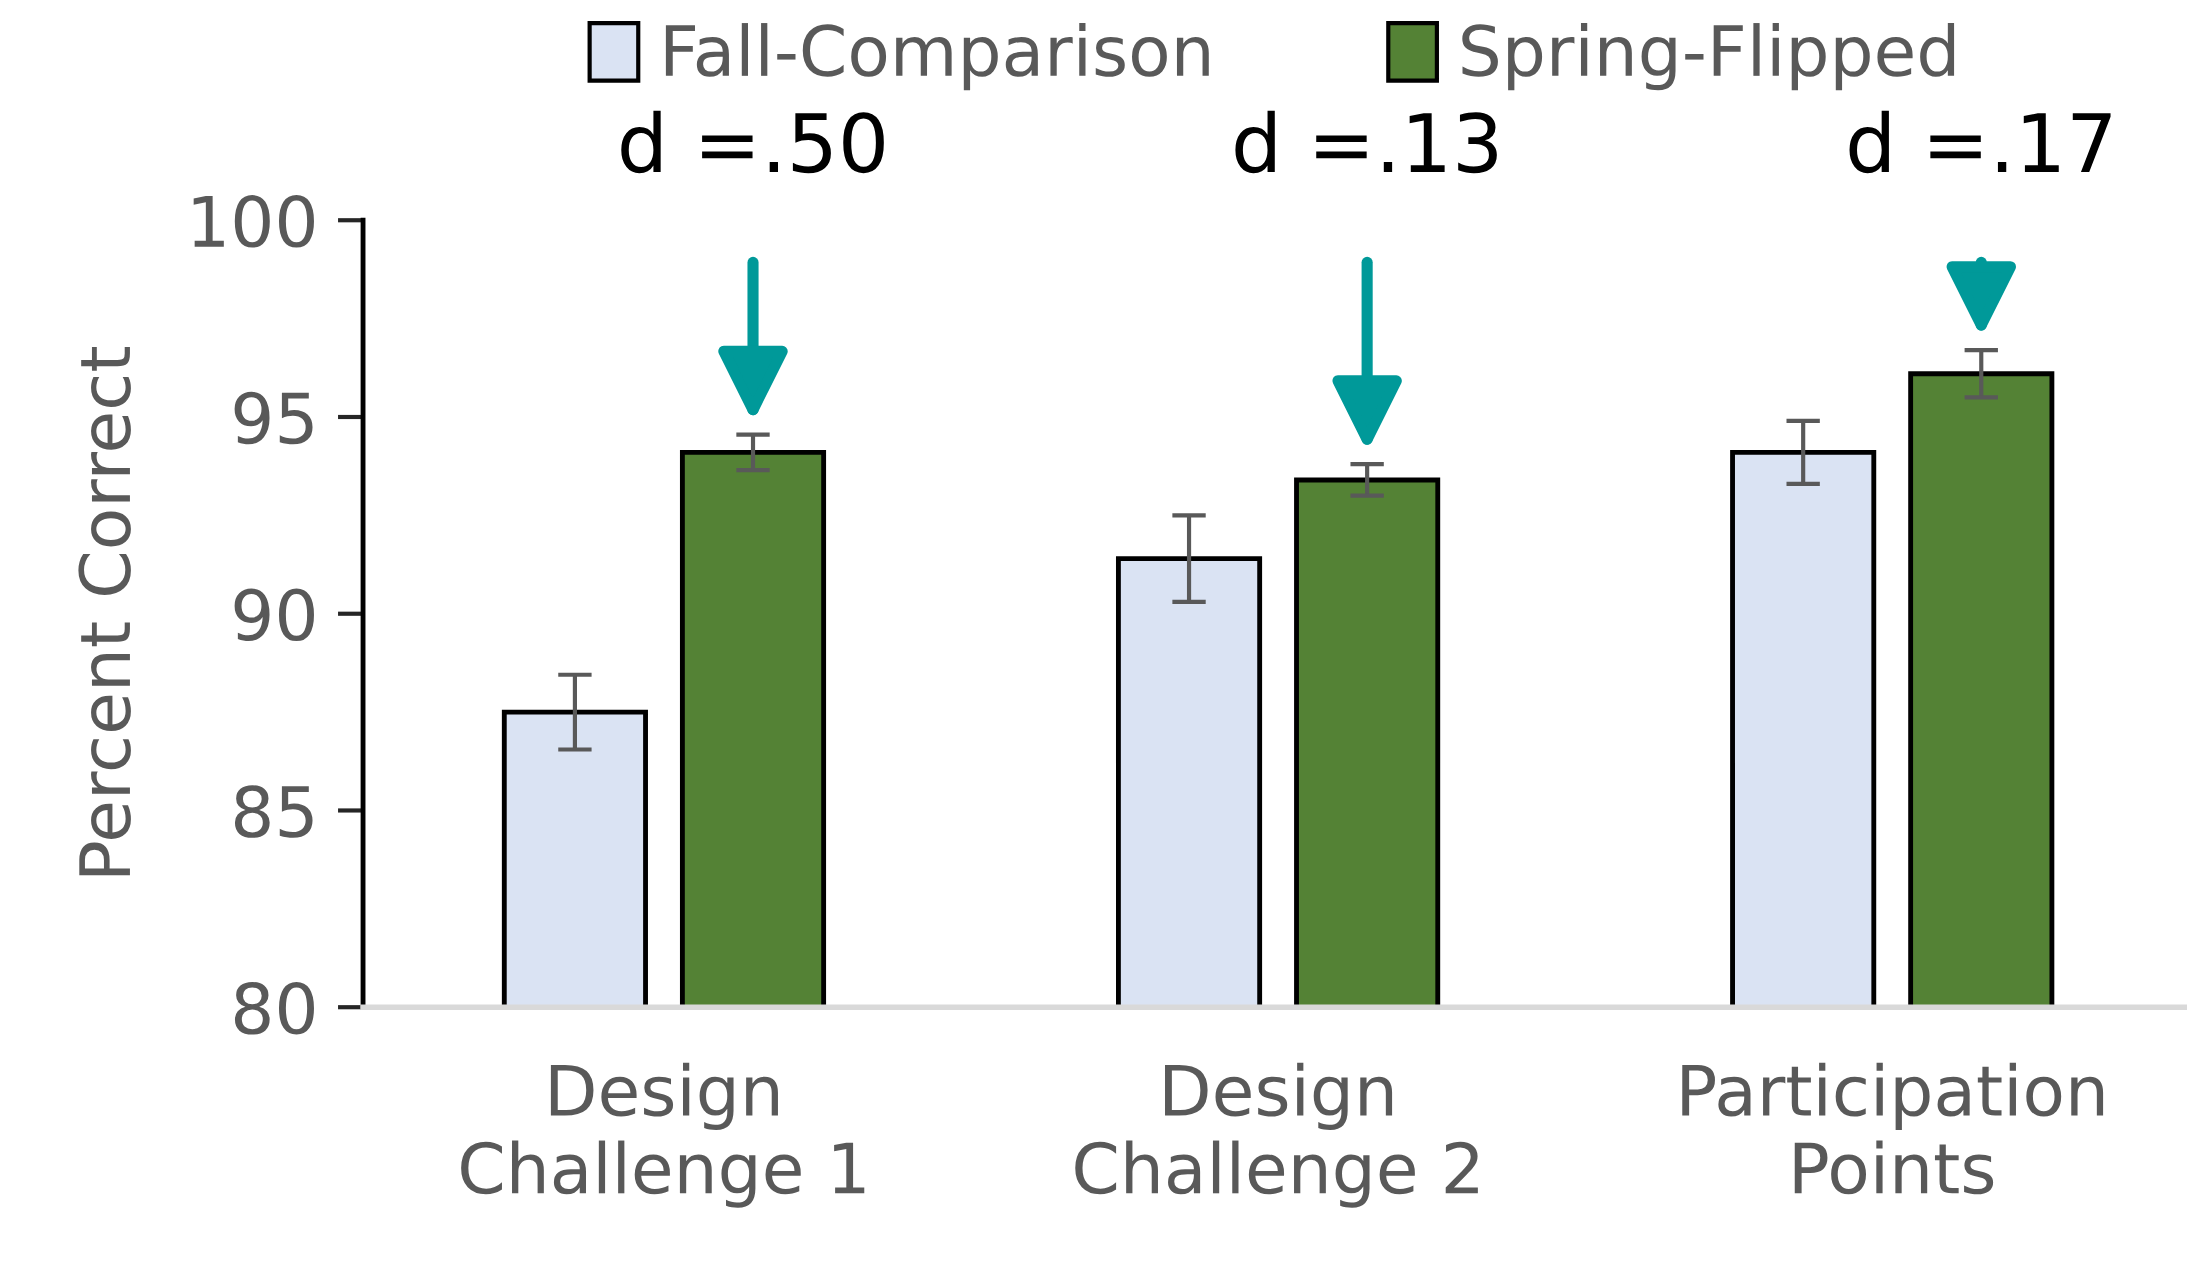 This screenshot has height=1288, width=2187. Describe the element at coordinates (1276, 1135) in the screenshot. I see `x-tick-label: Design Challenge 2` at that location.